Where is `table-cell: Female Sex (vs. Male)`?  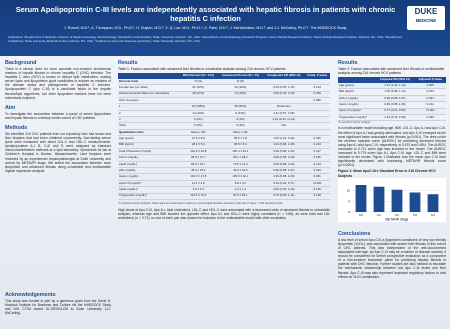 table-cell: Female Sex (vs. Male) is located at coordinates (149, 88).